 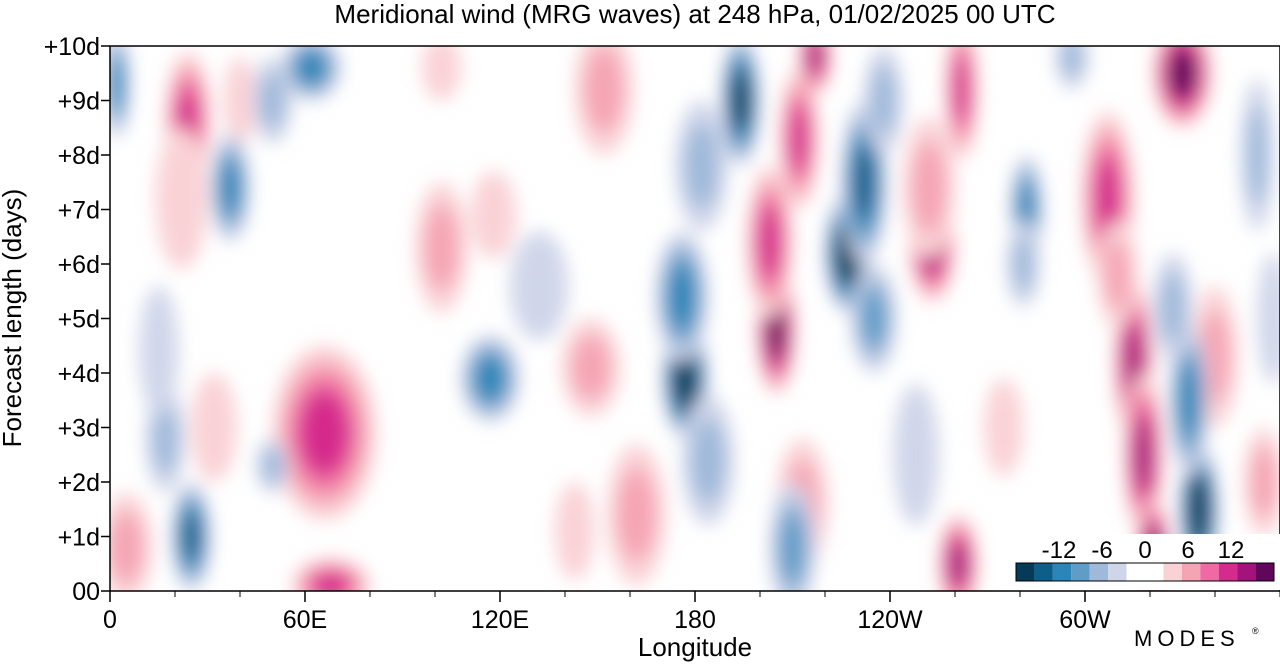 I want to click on y-tick-label: +8d, so click(x=79, y=156).